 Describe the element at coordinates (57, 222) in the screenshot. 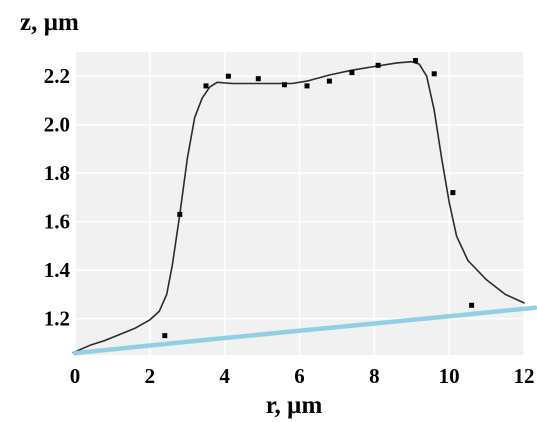

I see `y-tick-label: 1.6` at that location.